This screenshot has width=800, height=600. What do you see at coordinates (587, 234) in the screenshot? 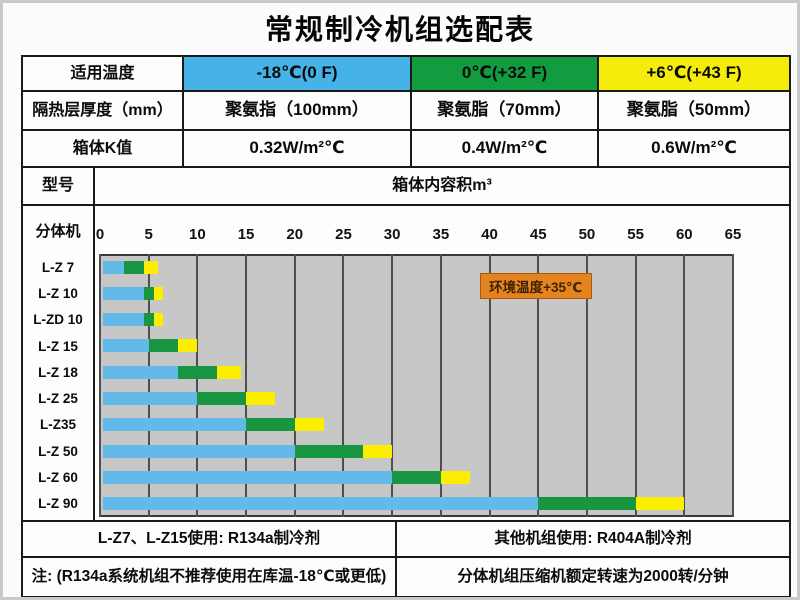
I see `axis-tick-label: 50` at bounding box center [587, 234].